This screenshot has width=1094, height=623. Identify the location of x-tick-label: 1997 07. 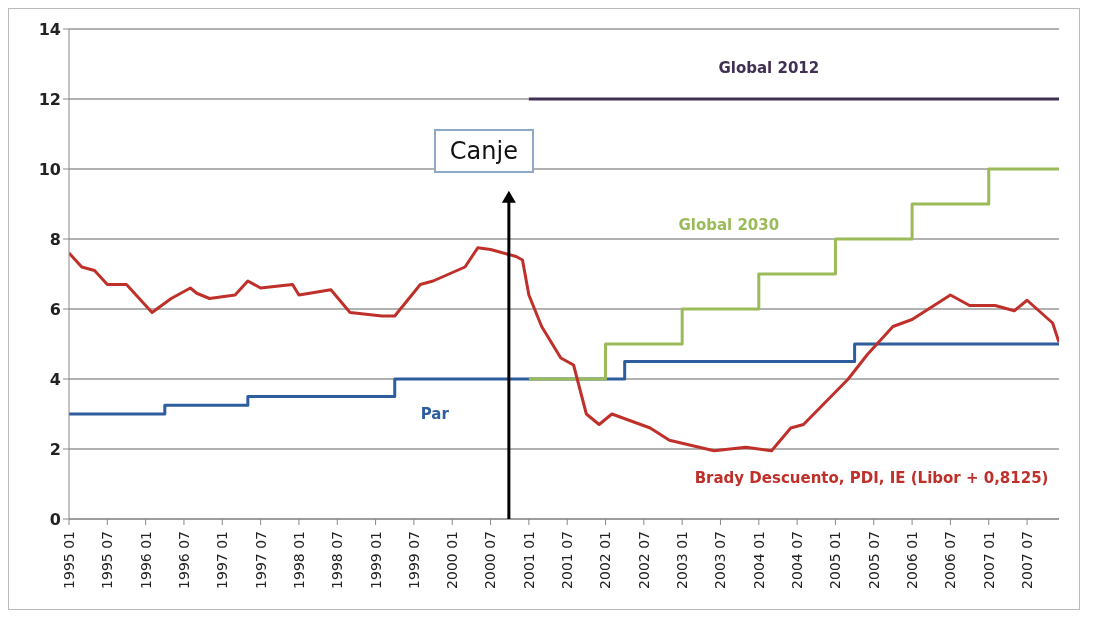
(260, 560).